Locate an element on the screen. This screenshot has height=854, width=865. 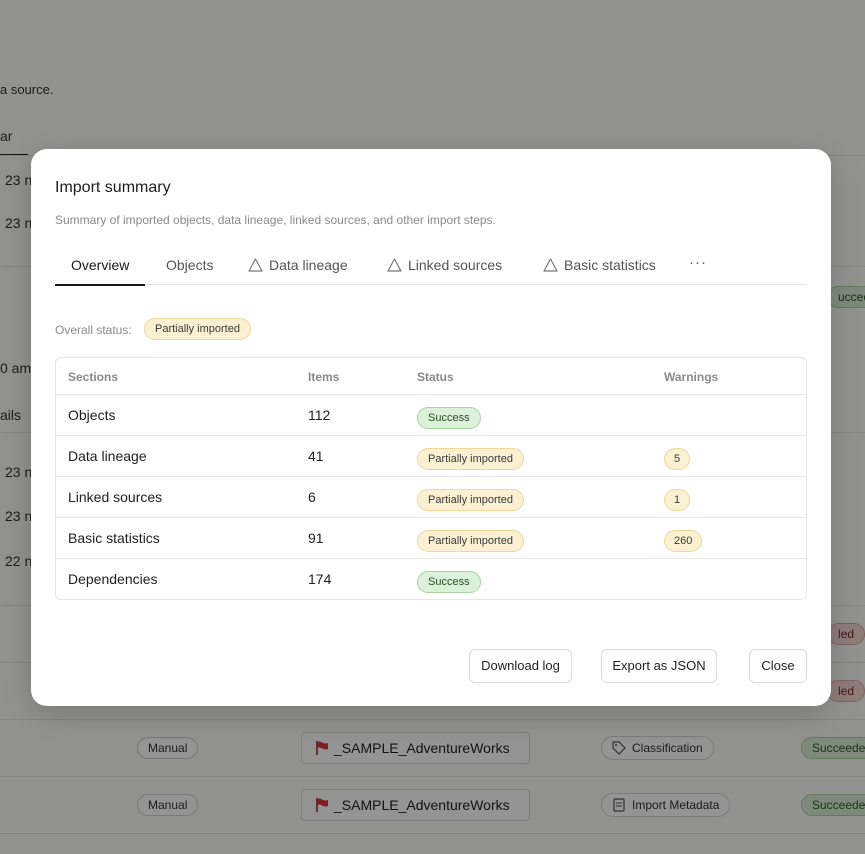
tab-basic-statistics: Basic statistics is located at coordinates (599, 265).